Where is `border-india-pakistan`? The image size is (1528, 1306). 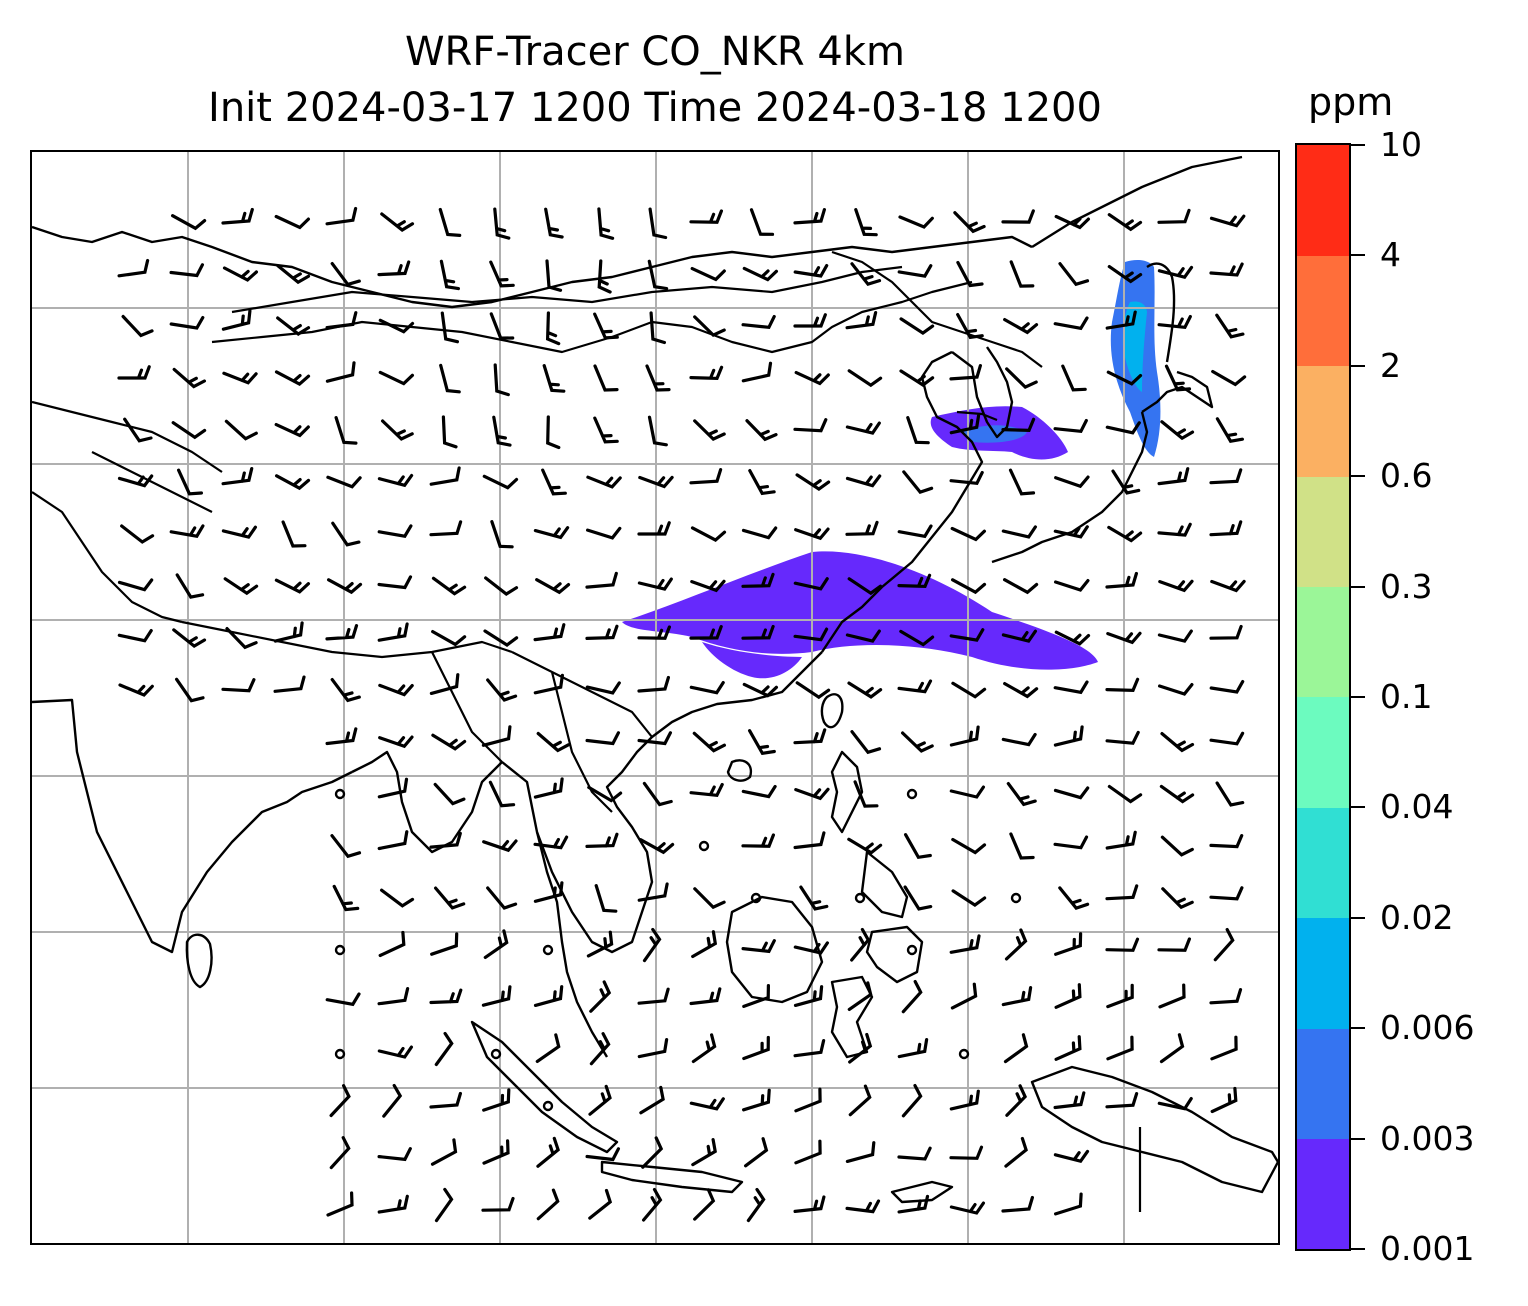 border-india-pakistan is located at coordinates (107, 557).